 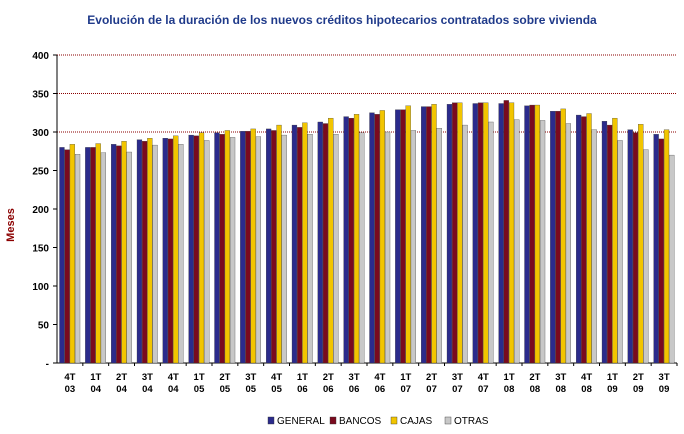 I want to click on legend-item-cajas: CAJAS, so click(x=411, y=421).